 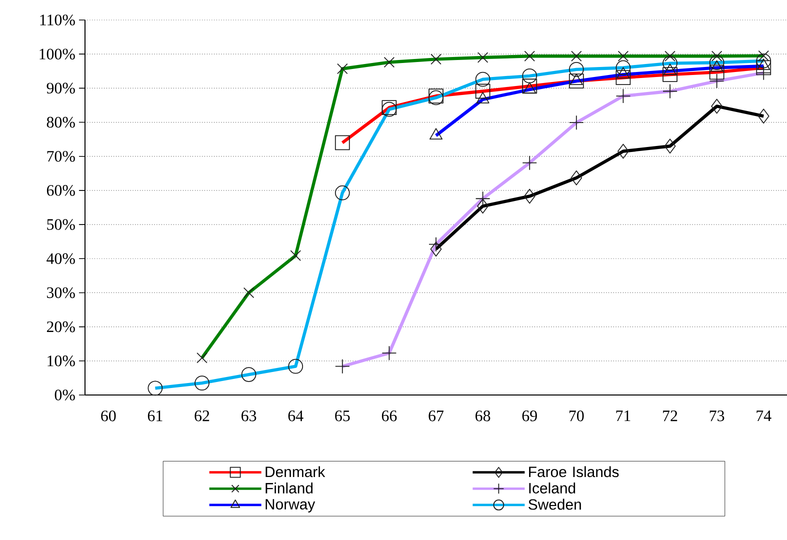 What do you see at coordinates (60, 326) in the screenshot?
I see `y-tick-label: 20%` at bounding box center [60, 326].